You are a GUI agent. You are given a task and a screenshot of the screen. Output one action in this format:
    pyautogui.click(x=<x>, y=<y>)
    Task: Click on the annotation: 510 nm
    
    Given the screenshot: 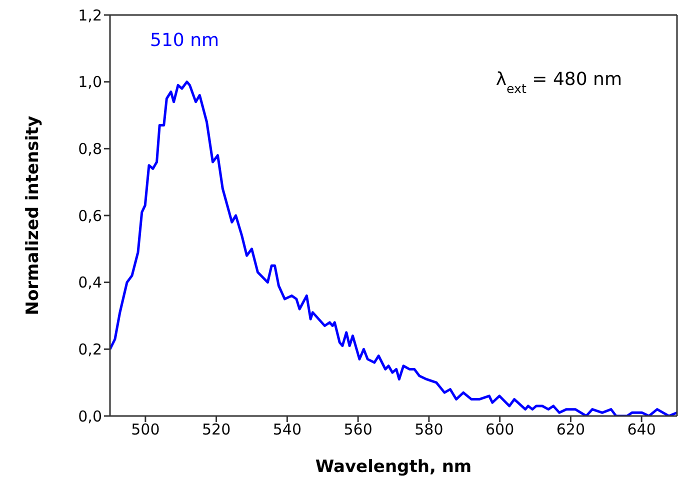 What is the action you would take?
    pyautogui.click(x=185, y=40)
    